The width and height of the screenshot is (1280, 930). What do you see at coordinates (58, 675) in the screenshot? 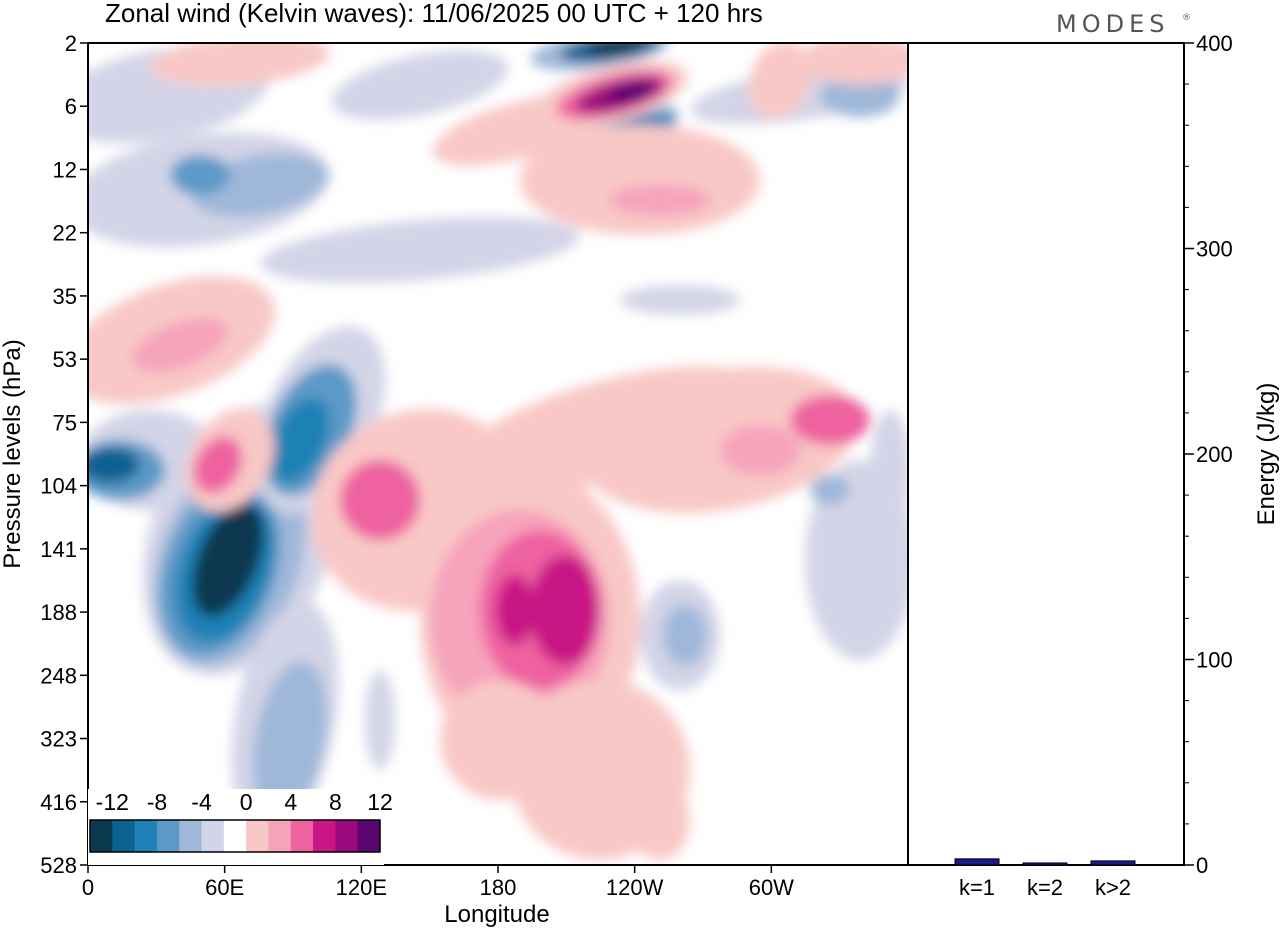
I see `y-tick-label: 248` at bounding box center [58, 675].